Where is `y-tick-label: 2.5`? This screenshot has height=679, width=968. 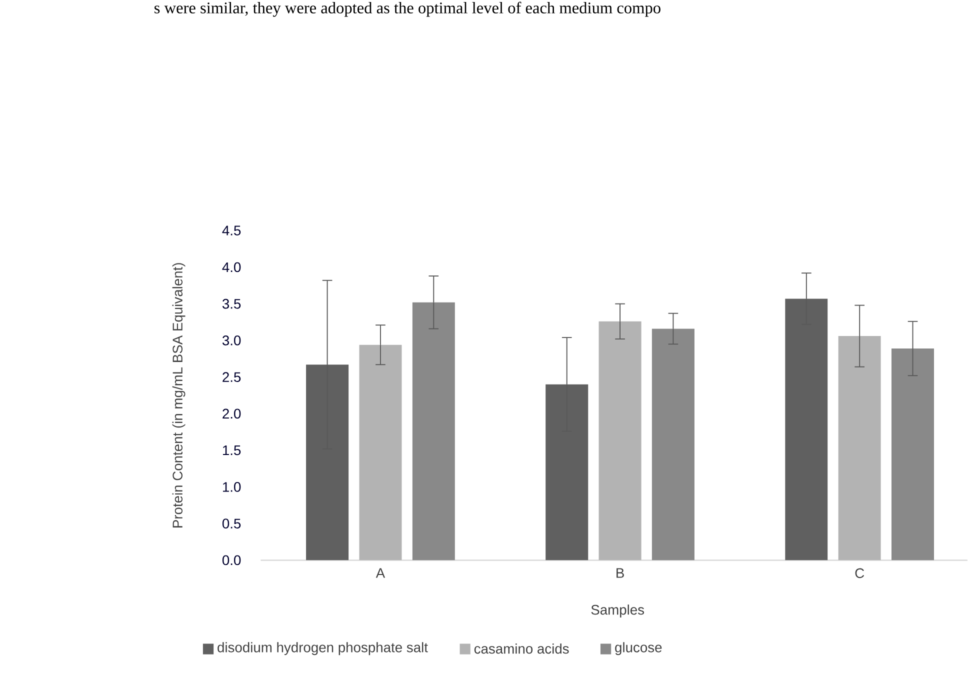 y-tick-label: 2.5 is located at coordinates (231, 377).